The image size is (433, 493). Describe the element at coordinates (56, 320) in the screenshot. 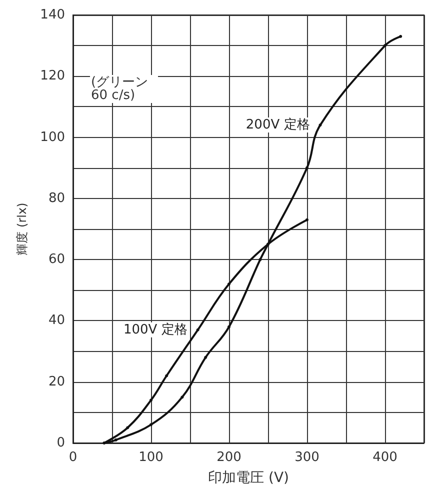

I see `y-tick-label: 40` at that location.